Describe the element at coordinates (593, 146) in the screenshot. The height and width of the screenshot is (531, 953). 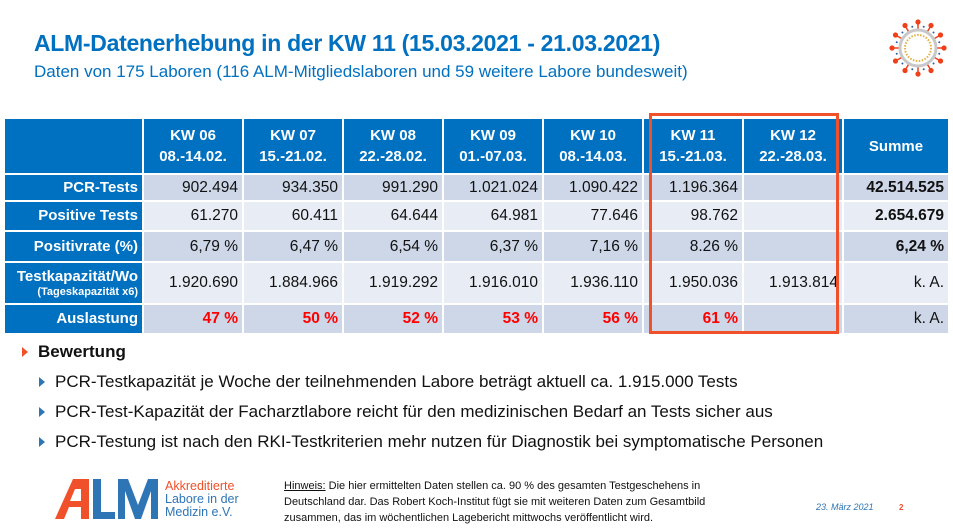
I see `column-header: KW 10 08.-14.03.` at that location.